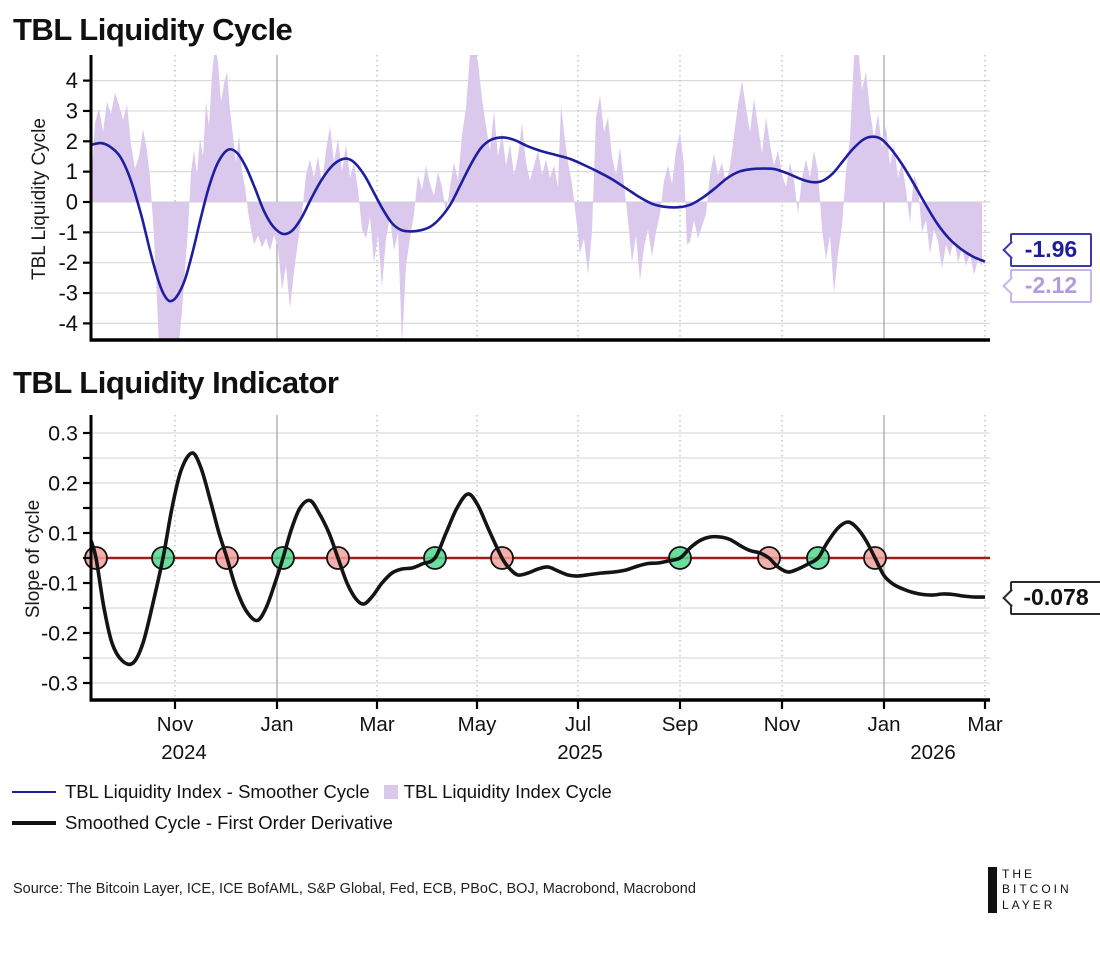 The image size is (1100, 953). I want to click on derivative-last-value: -0.078, so click(1056, 597).